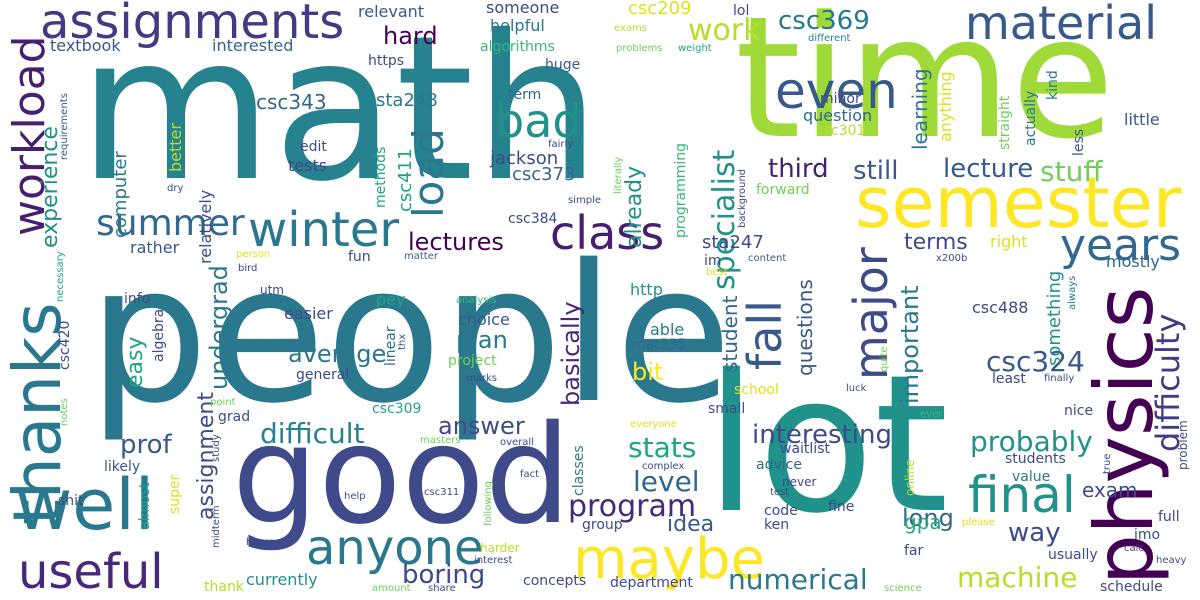  I want to click on word: bit, so click(648, 372).